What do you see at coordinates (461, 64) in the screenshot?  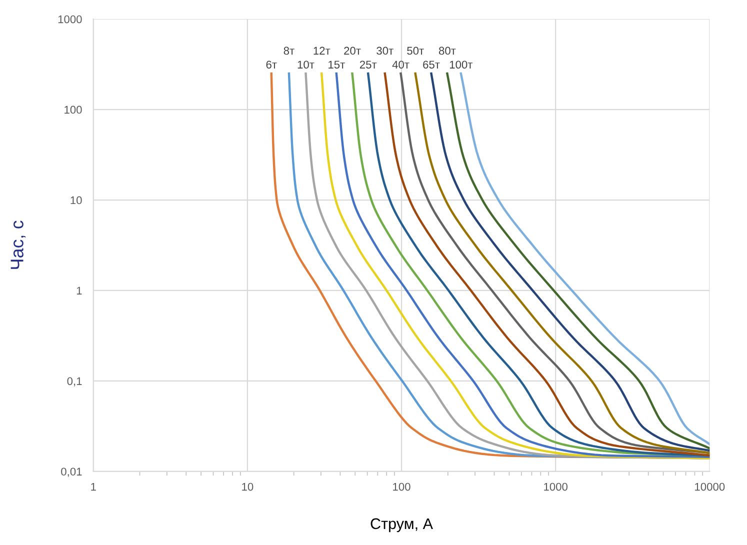 I see `series-label: 100т` at bounding box center [461, 64].